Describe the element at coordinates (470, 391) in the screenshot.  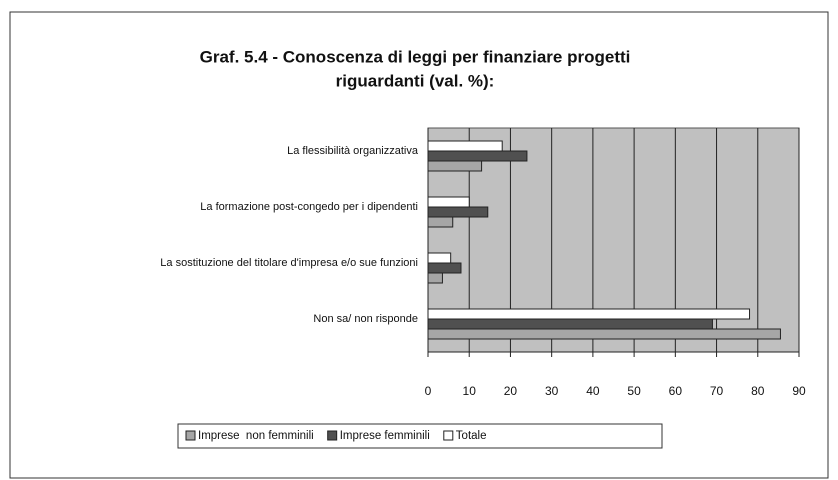
I see `x-tick-label: 10` at that location.